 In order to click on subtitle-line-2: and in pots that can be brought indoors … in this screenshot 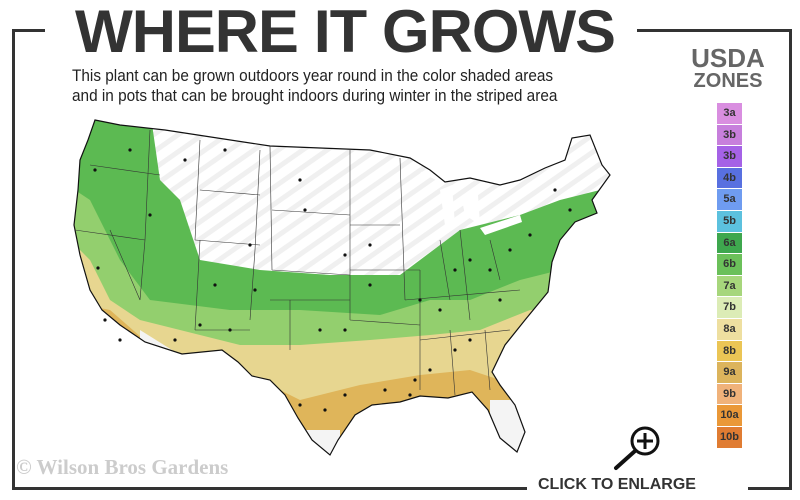, I will do `click(315, 96)`.